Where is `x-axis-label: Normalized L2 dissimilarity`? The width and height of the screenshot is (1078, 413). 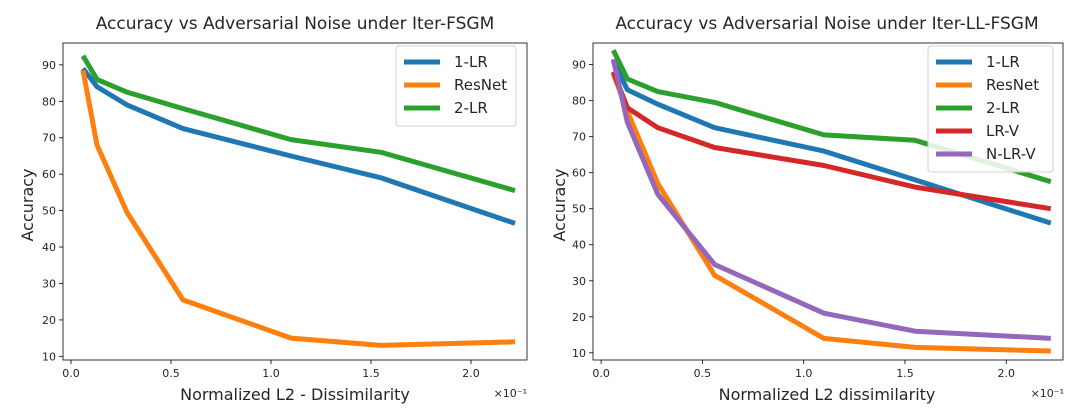 x-axis-label: Normalized L2 dissimilarity is located at coordinates (827, 394).